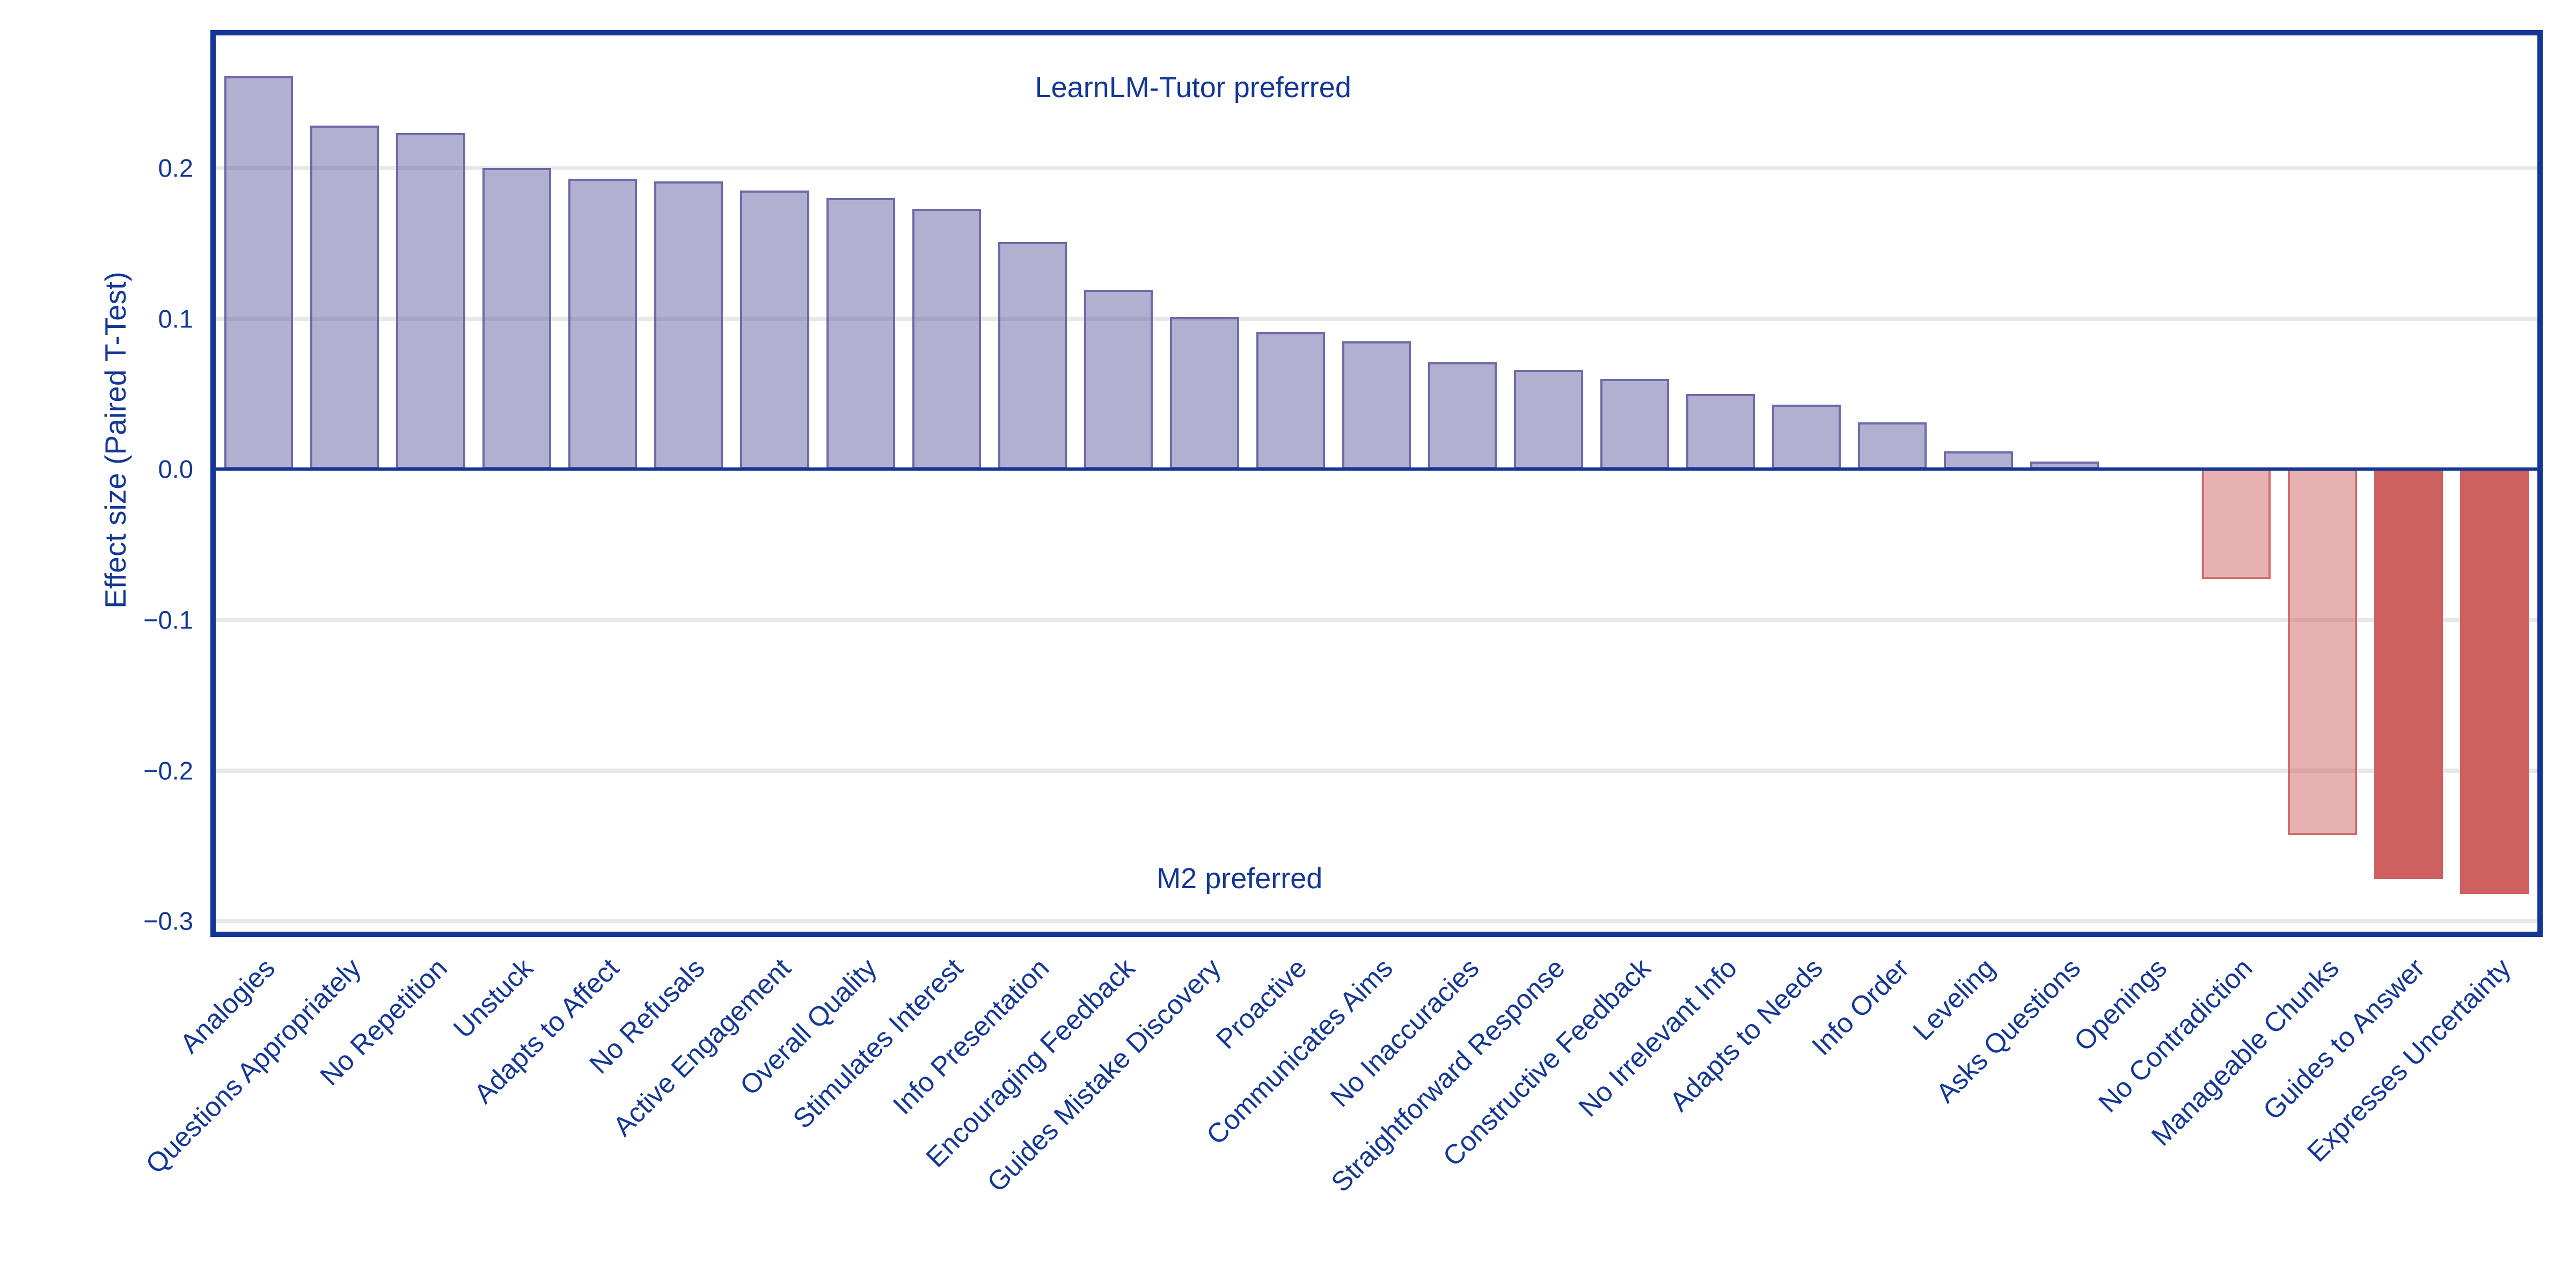 This screenshot has width=2576, height=1288. What do you see at coordinates (1193, 87) in the screenshot?
I see `annotation-learnlm-tutor-preferred: LearnLM-Tutor preferred` at bounding box center [1193, 87].